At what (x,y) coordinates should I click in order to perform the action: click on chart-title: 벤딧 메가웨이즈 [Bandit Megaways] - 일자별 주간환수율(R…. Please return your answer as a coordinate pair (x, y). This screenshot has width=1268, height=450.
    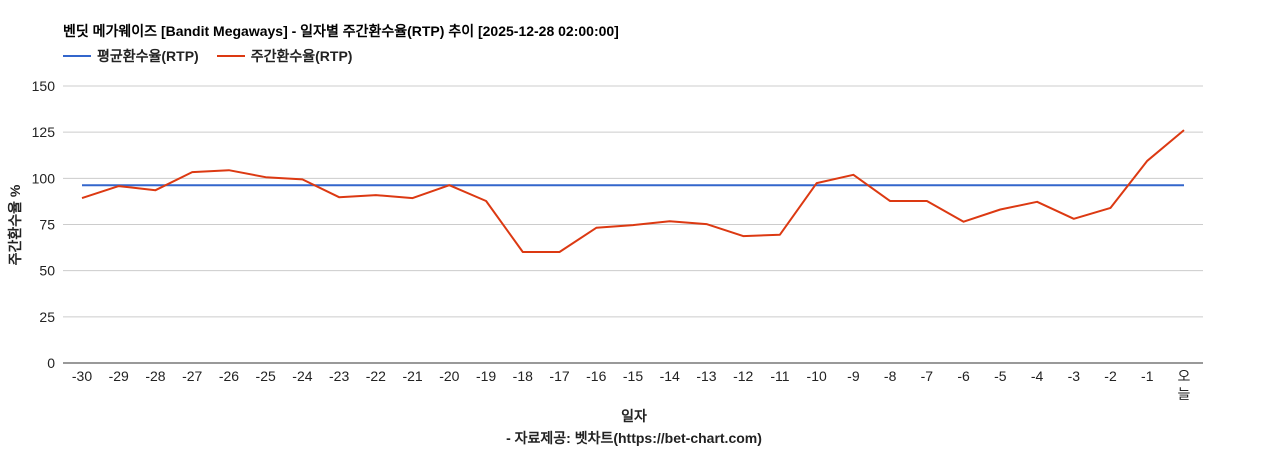
    Looking at the image, I should click on (341, 31).